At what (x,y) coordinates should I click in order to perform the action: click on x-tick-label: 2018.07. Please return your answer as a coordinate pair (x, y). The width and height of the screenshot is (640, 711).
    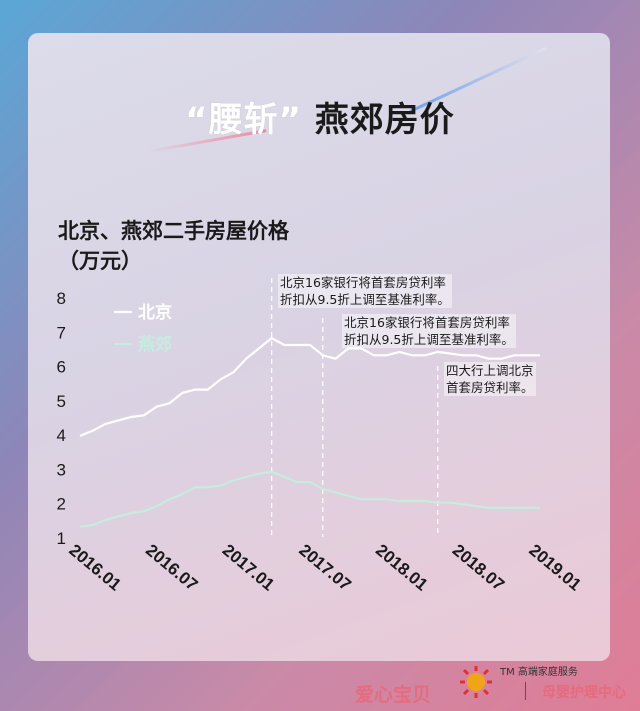
    Looking at the image, I should click on (478, 568).